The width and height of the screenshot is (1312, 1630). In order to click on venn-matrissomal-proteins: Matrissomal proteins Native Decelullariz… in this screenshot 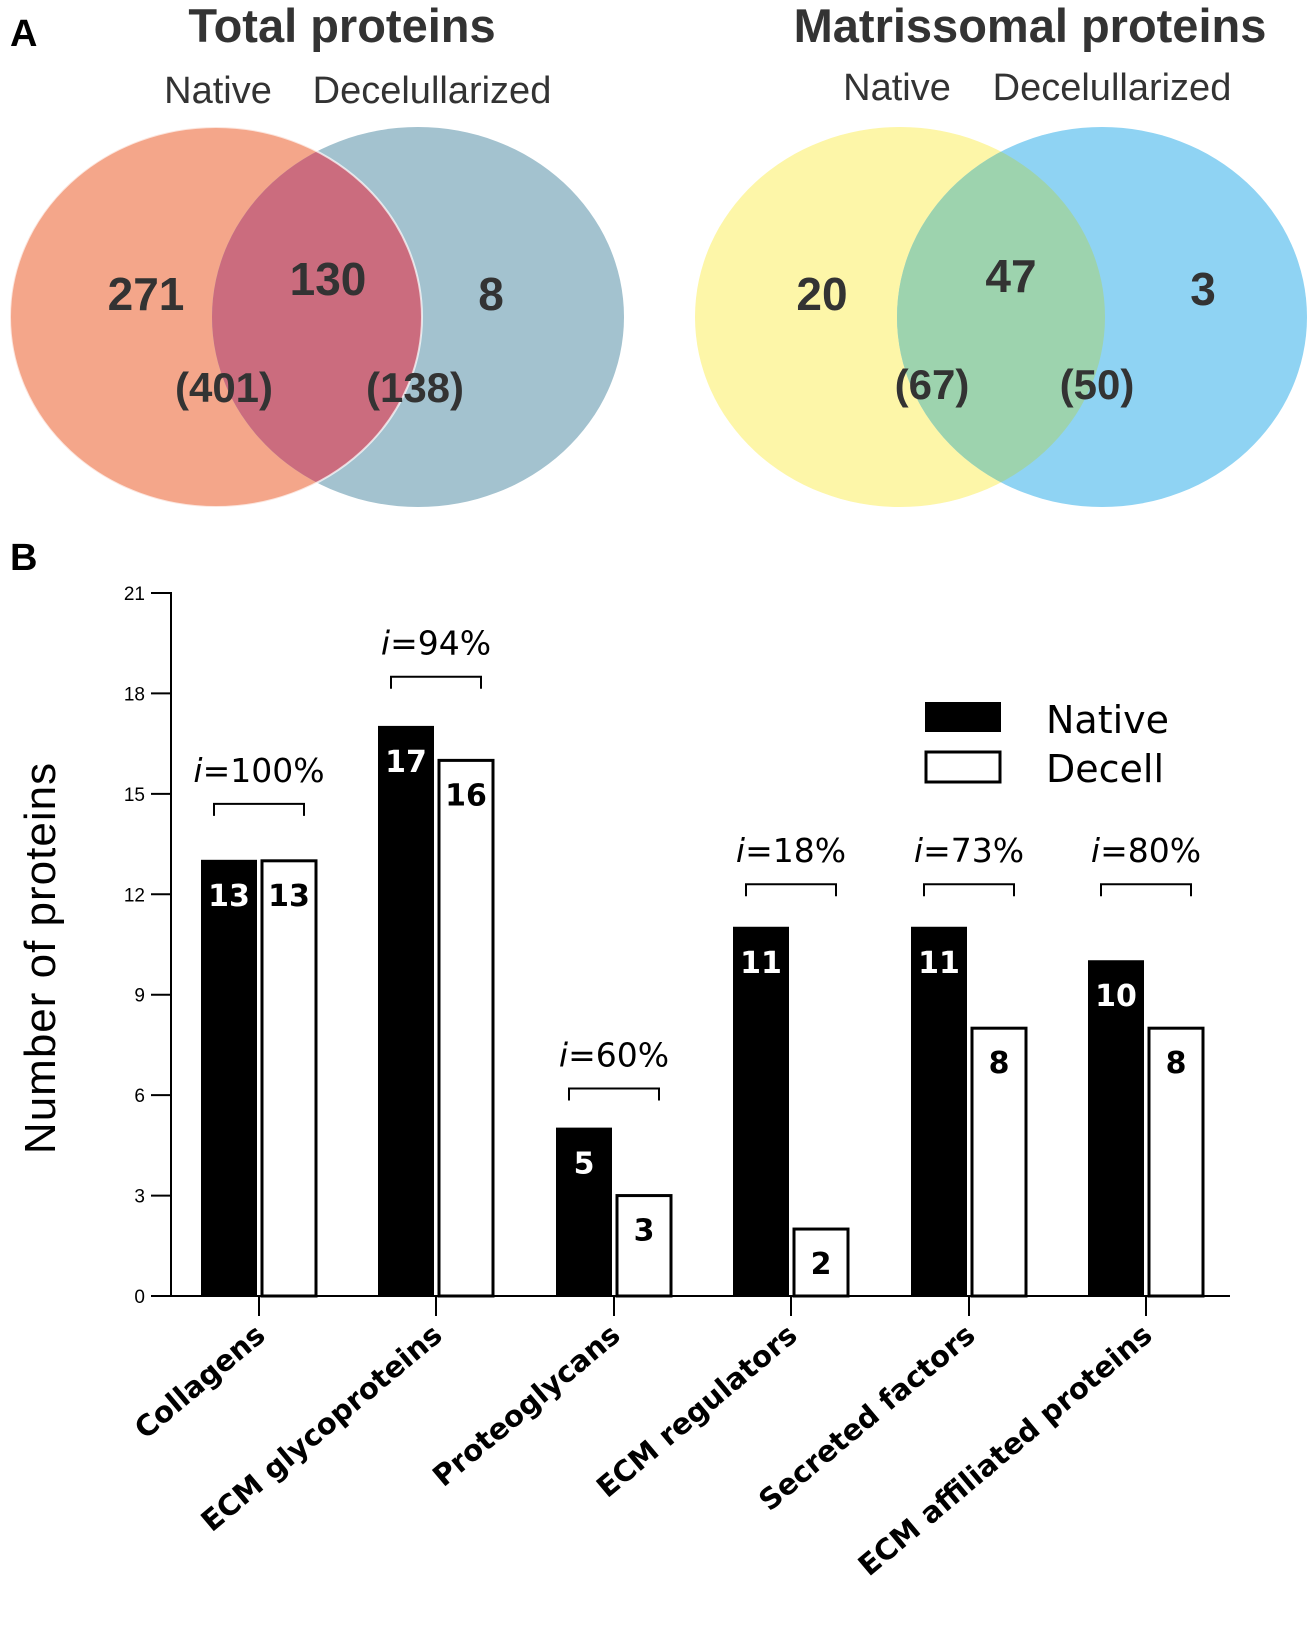, I will do `click(1001, 253)`.